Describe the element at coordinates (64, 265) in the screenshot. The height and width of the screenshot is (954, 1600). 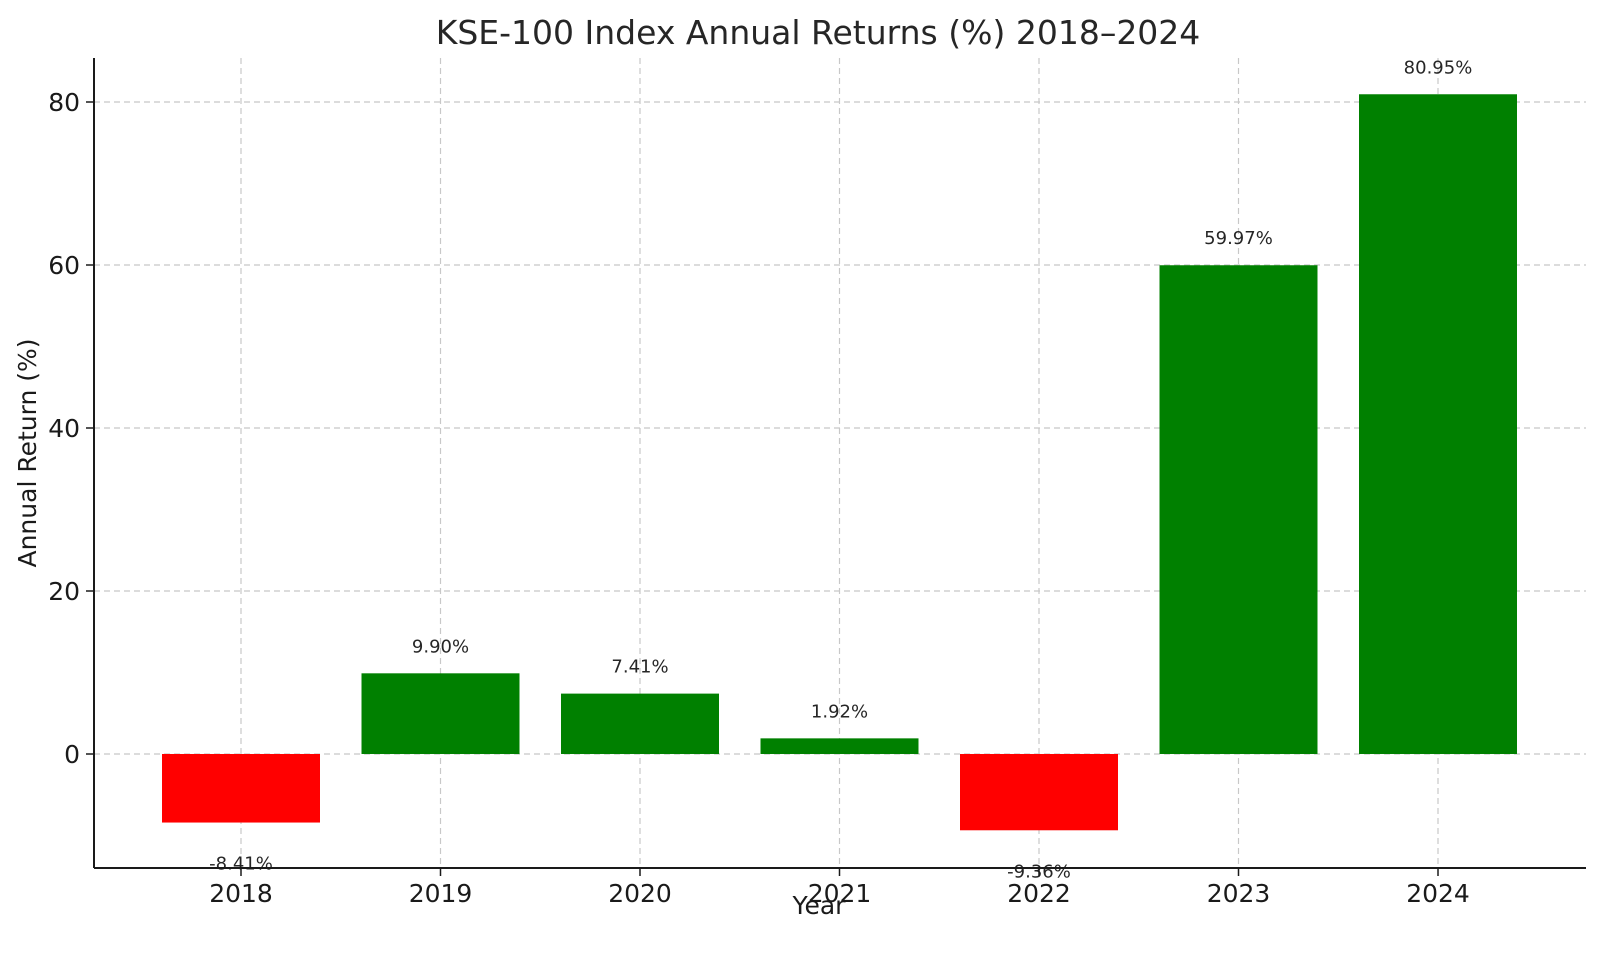
I see `y-tick-label: 60` at that location.